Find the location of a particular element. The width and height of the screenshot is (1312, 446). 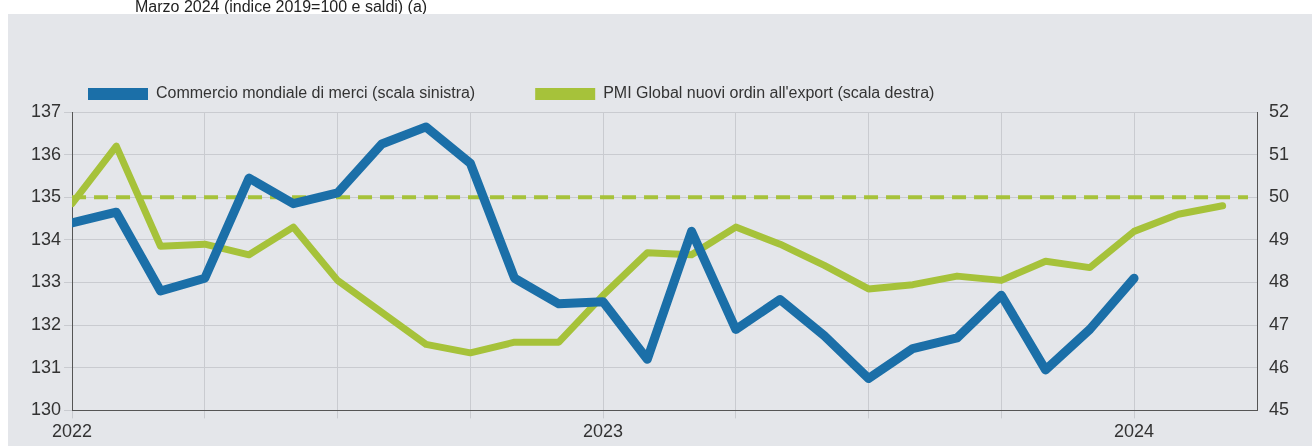

y-tick-label: 135 is located at coordinates (46, 196).